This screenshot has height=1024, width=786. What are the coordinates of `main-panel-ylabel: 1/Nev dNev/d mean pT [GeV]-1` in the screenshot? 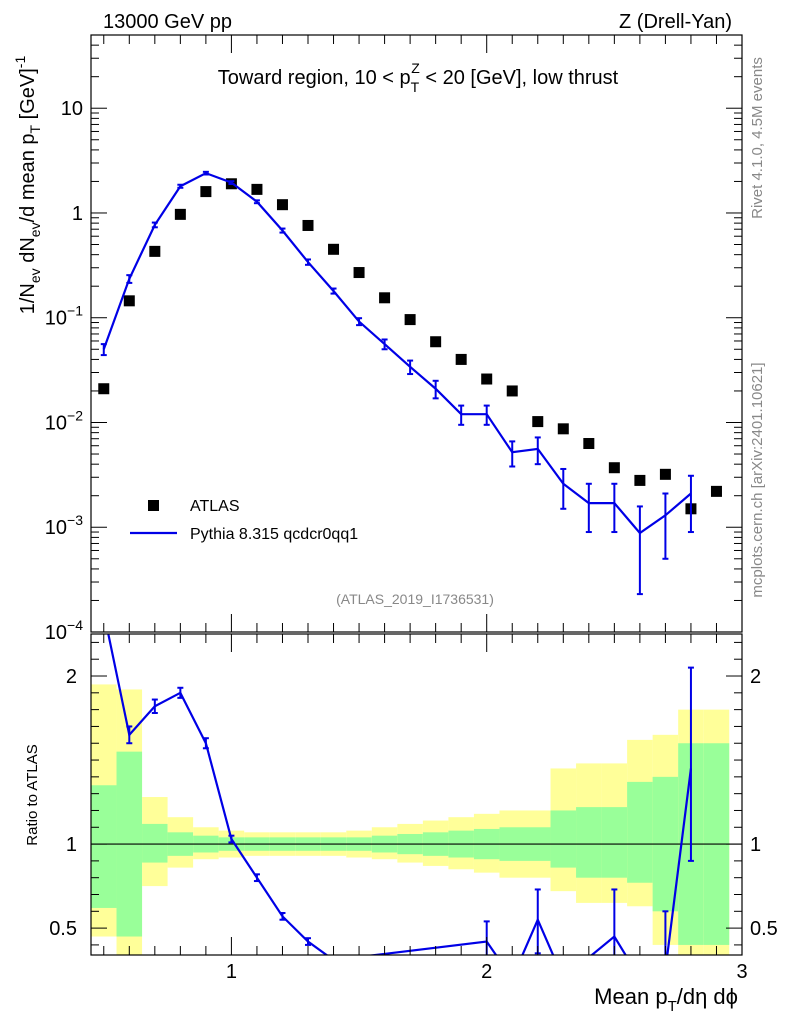 It's located at (27, 185).